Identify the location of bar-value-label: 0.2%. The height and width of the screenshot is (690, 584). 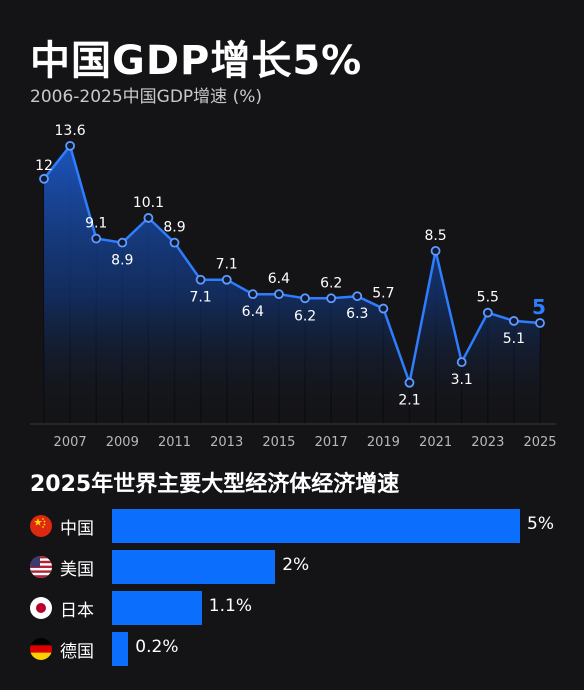
(157, 647).